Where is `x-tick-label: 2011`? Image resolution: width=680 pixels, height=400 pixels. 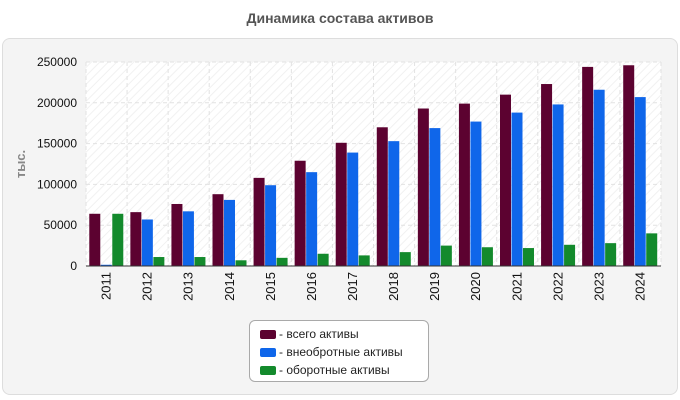 x-tick-label: 2011 is located at coordinates (106, 286).